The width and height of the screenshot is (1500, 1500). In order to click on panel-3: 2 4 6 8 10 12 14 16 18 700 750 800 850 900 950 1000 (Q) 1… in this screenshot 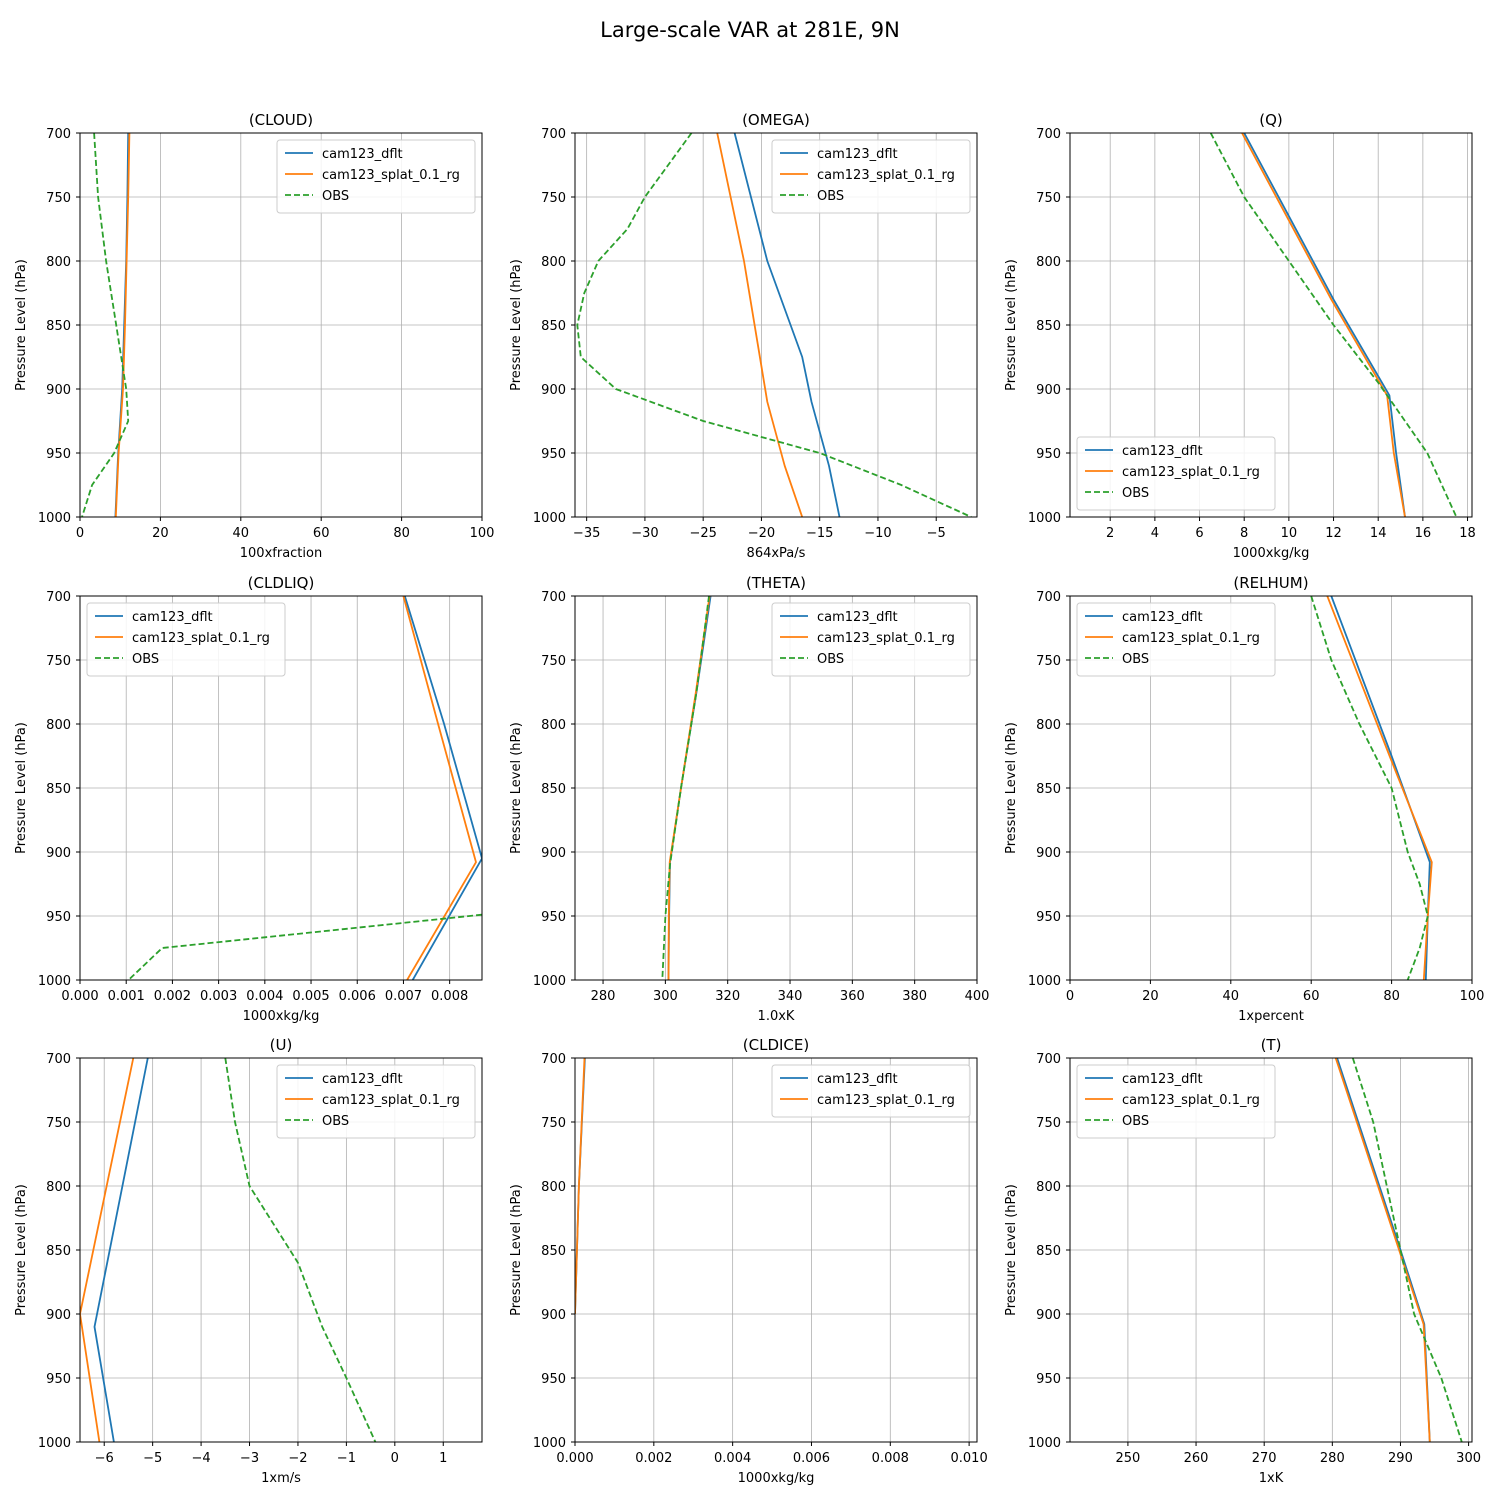, I will do `click(1240, 336)`.